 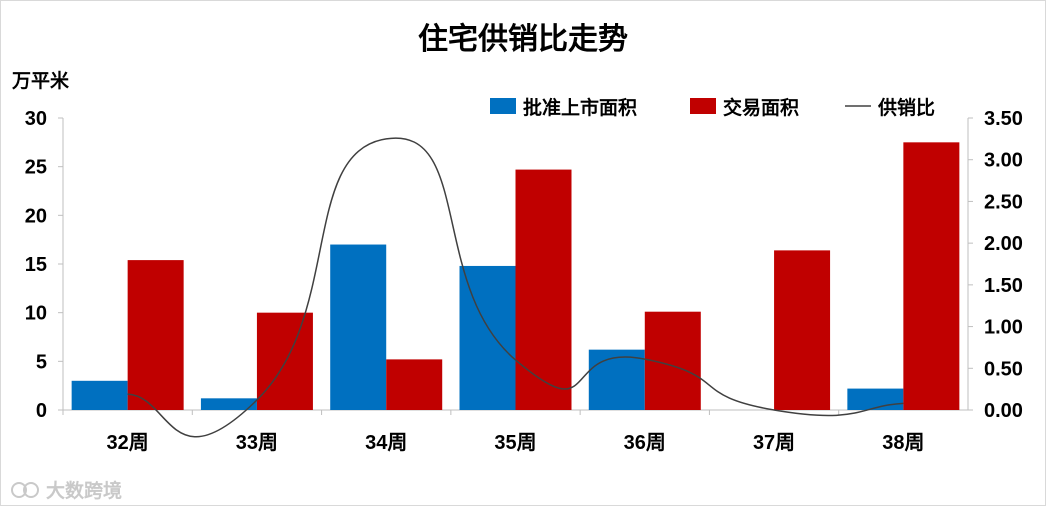 I want to click on y-right-tick-label: 2.50, so click(x=1003, y=202).